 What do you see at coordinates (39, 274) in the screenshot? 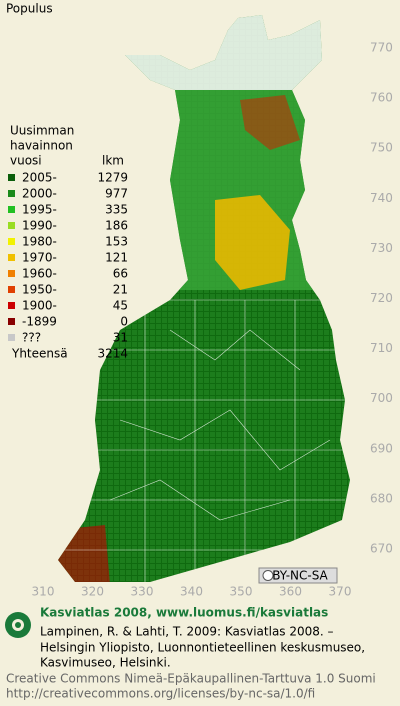
I see `legend-label: 1960-` at bounding box center [39, 274].